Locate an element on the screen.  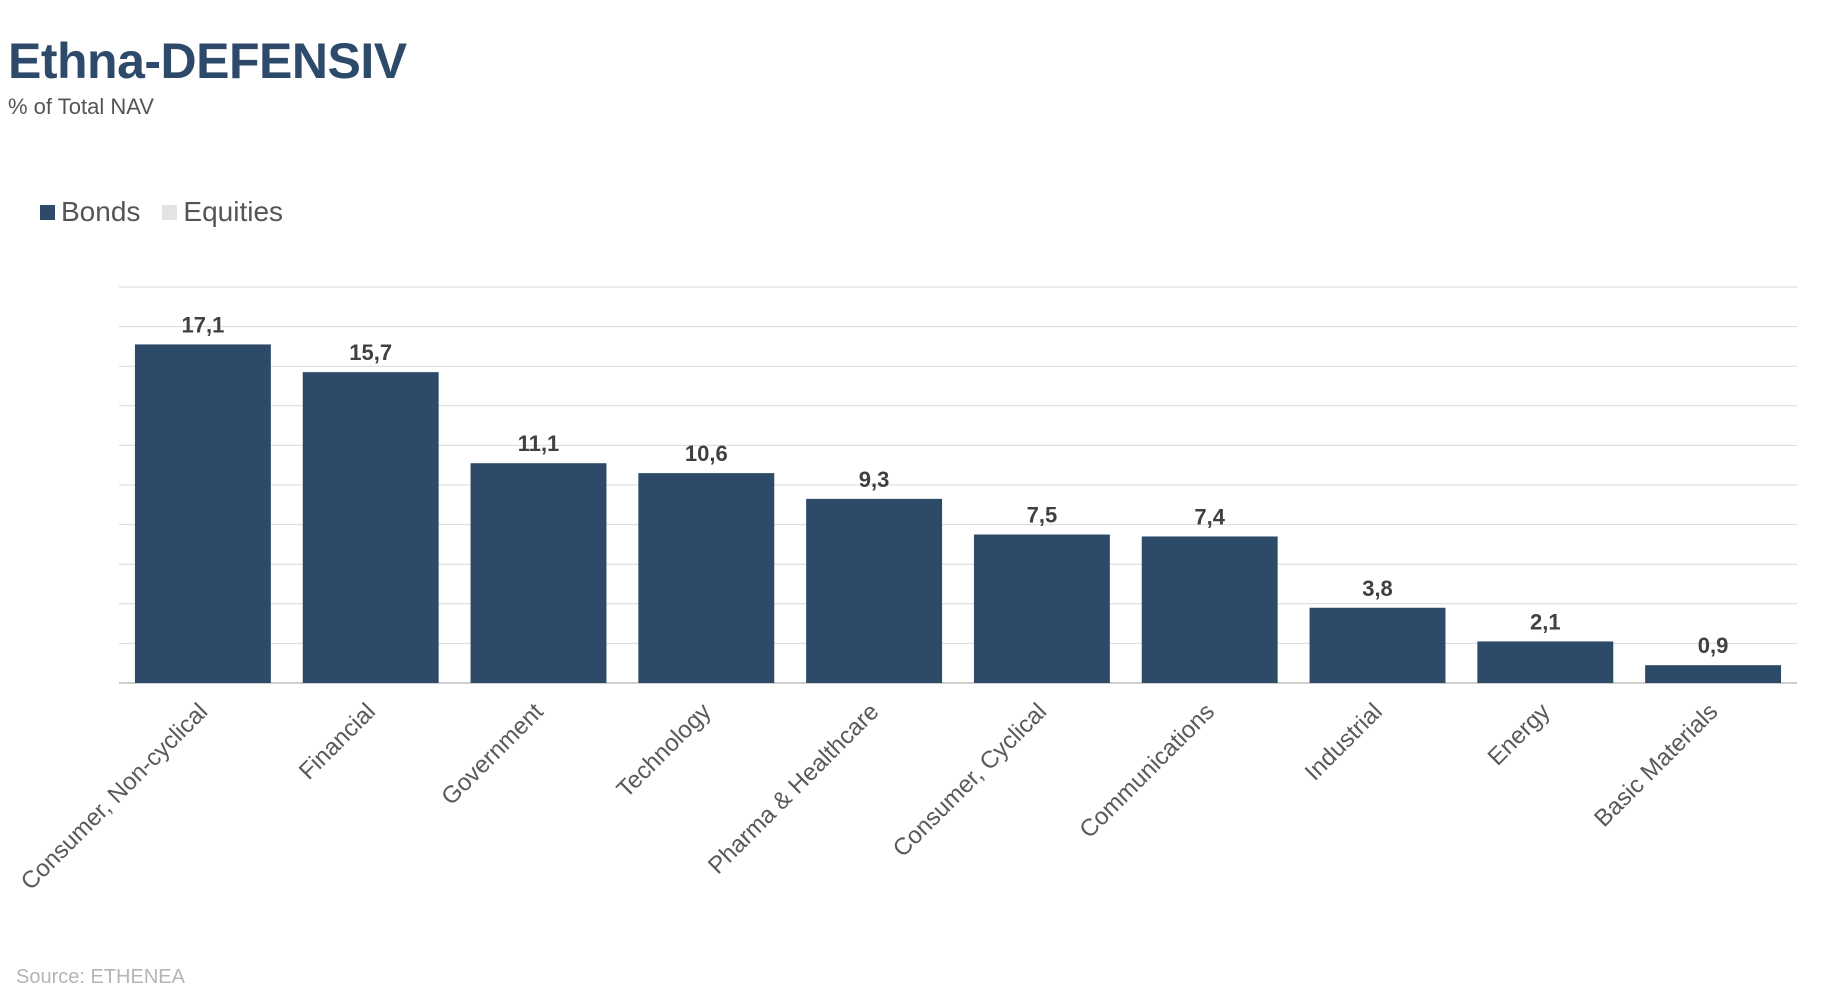
legend-item-equities: Equities is located at coordinates (222, 212).